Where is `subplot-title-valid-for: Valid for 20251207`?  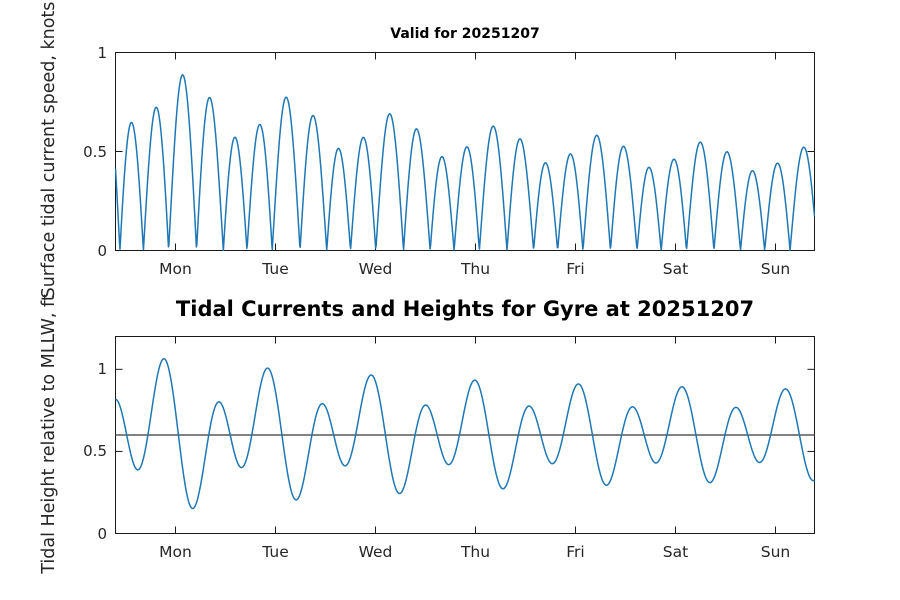
subplot-title-valid-for: Valid for 20251207 is located at coordinates (465, 34).